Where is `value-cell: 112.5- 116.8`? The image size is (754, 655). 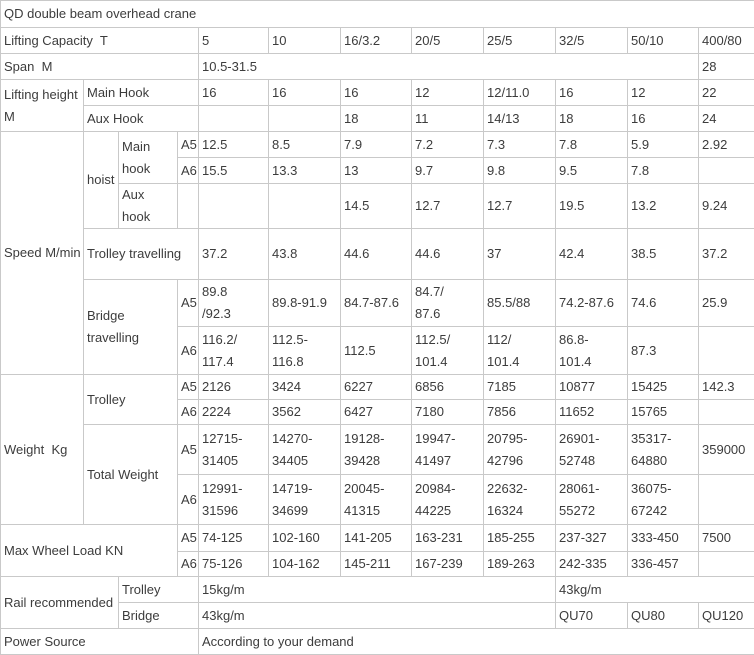 value-cell: 112.5- 116.8 is located at coordinates (305, 351).